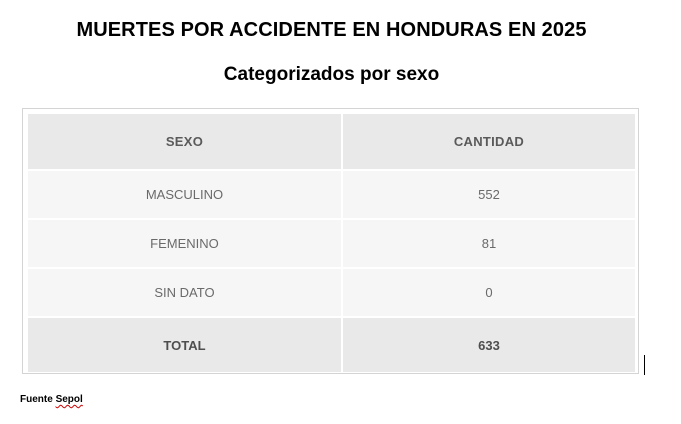 The image size is (681, 424). I want to click on header-cantidad: CANTIDAD, so click(488, 141).